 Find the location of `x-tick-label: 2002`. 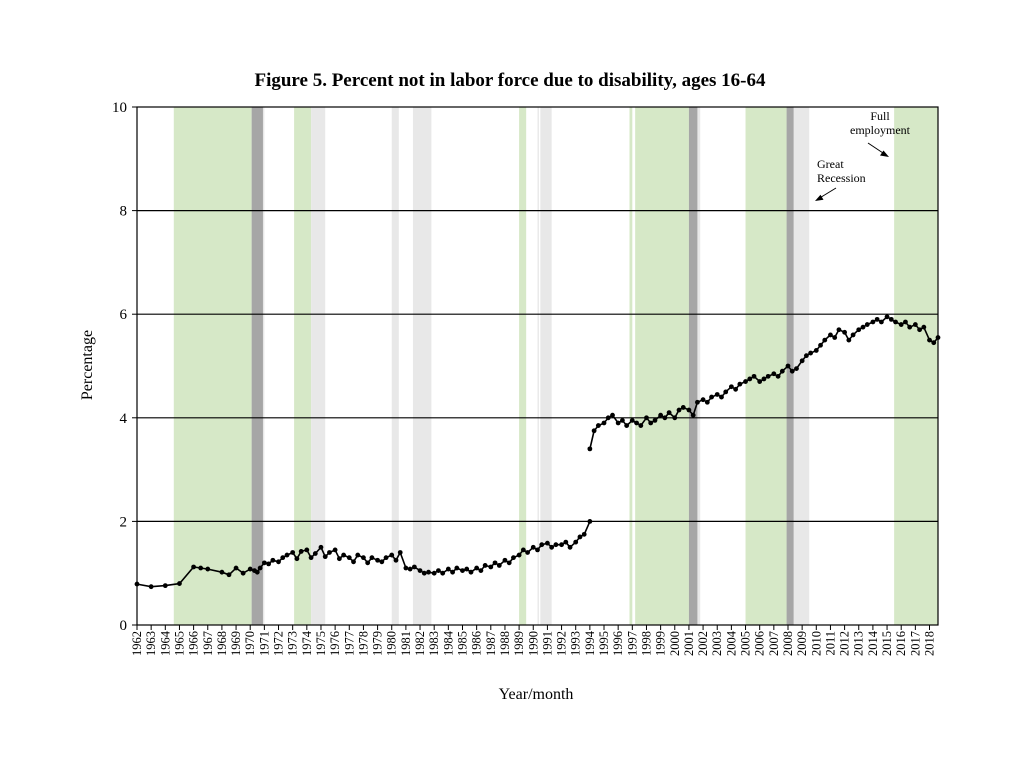

x-tick-label: 2002 is located at coordinates (703, 643).